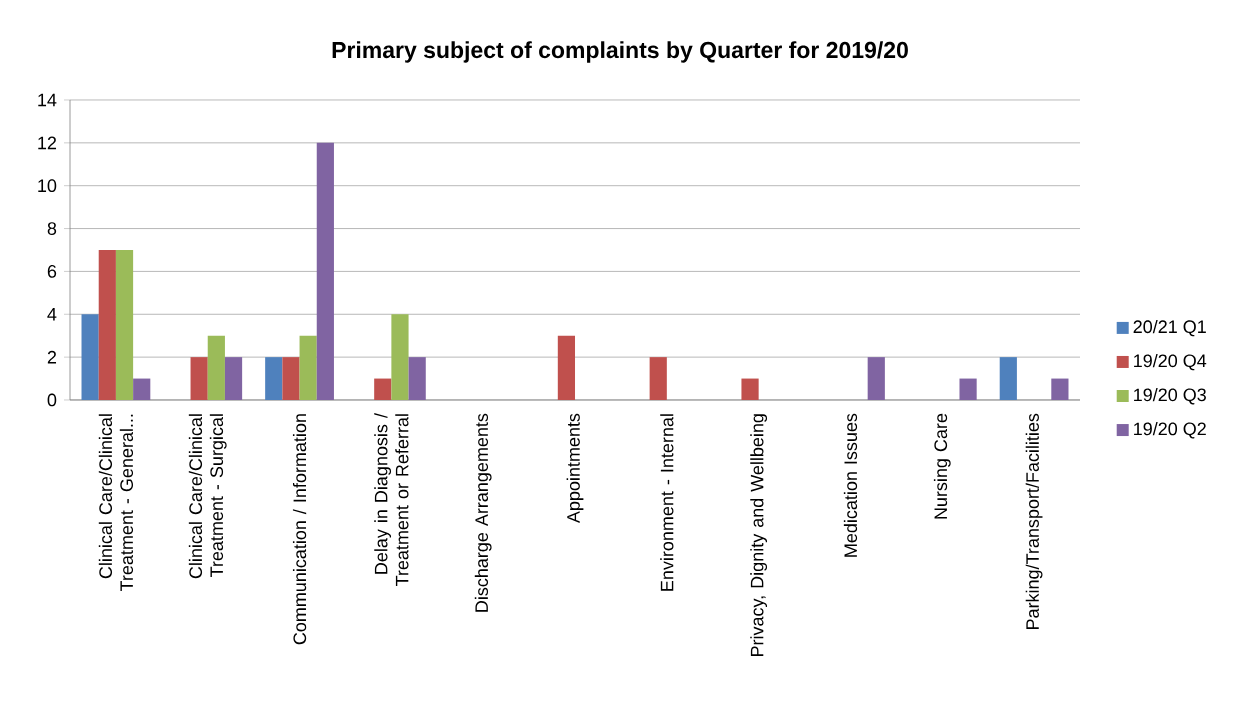  Describe the element at coordinates (207, 496) in the screenshot. I see `x-tick-label: Clinical Care/Clinical Treatment - Surgical` at that location.